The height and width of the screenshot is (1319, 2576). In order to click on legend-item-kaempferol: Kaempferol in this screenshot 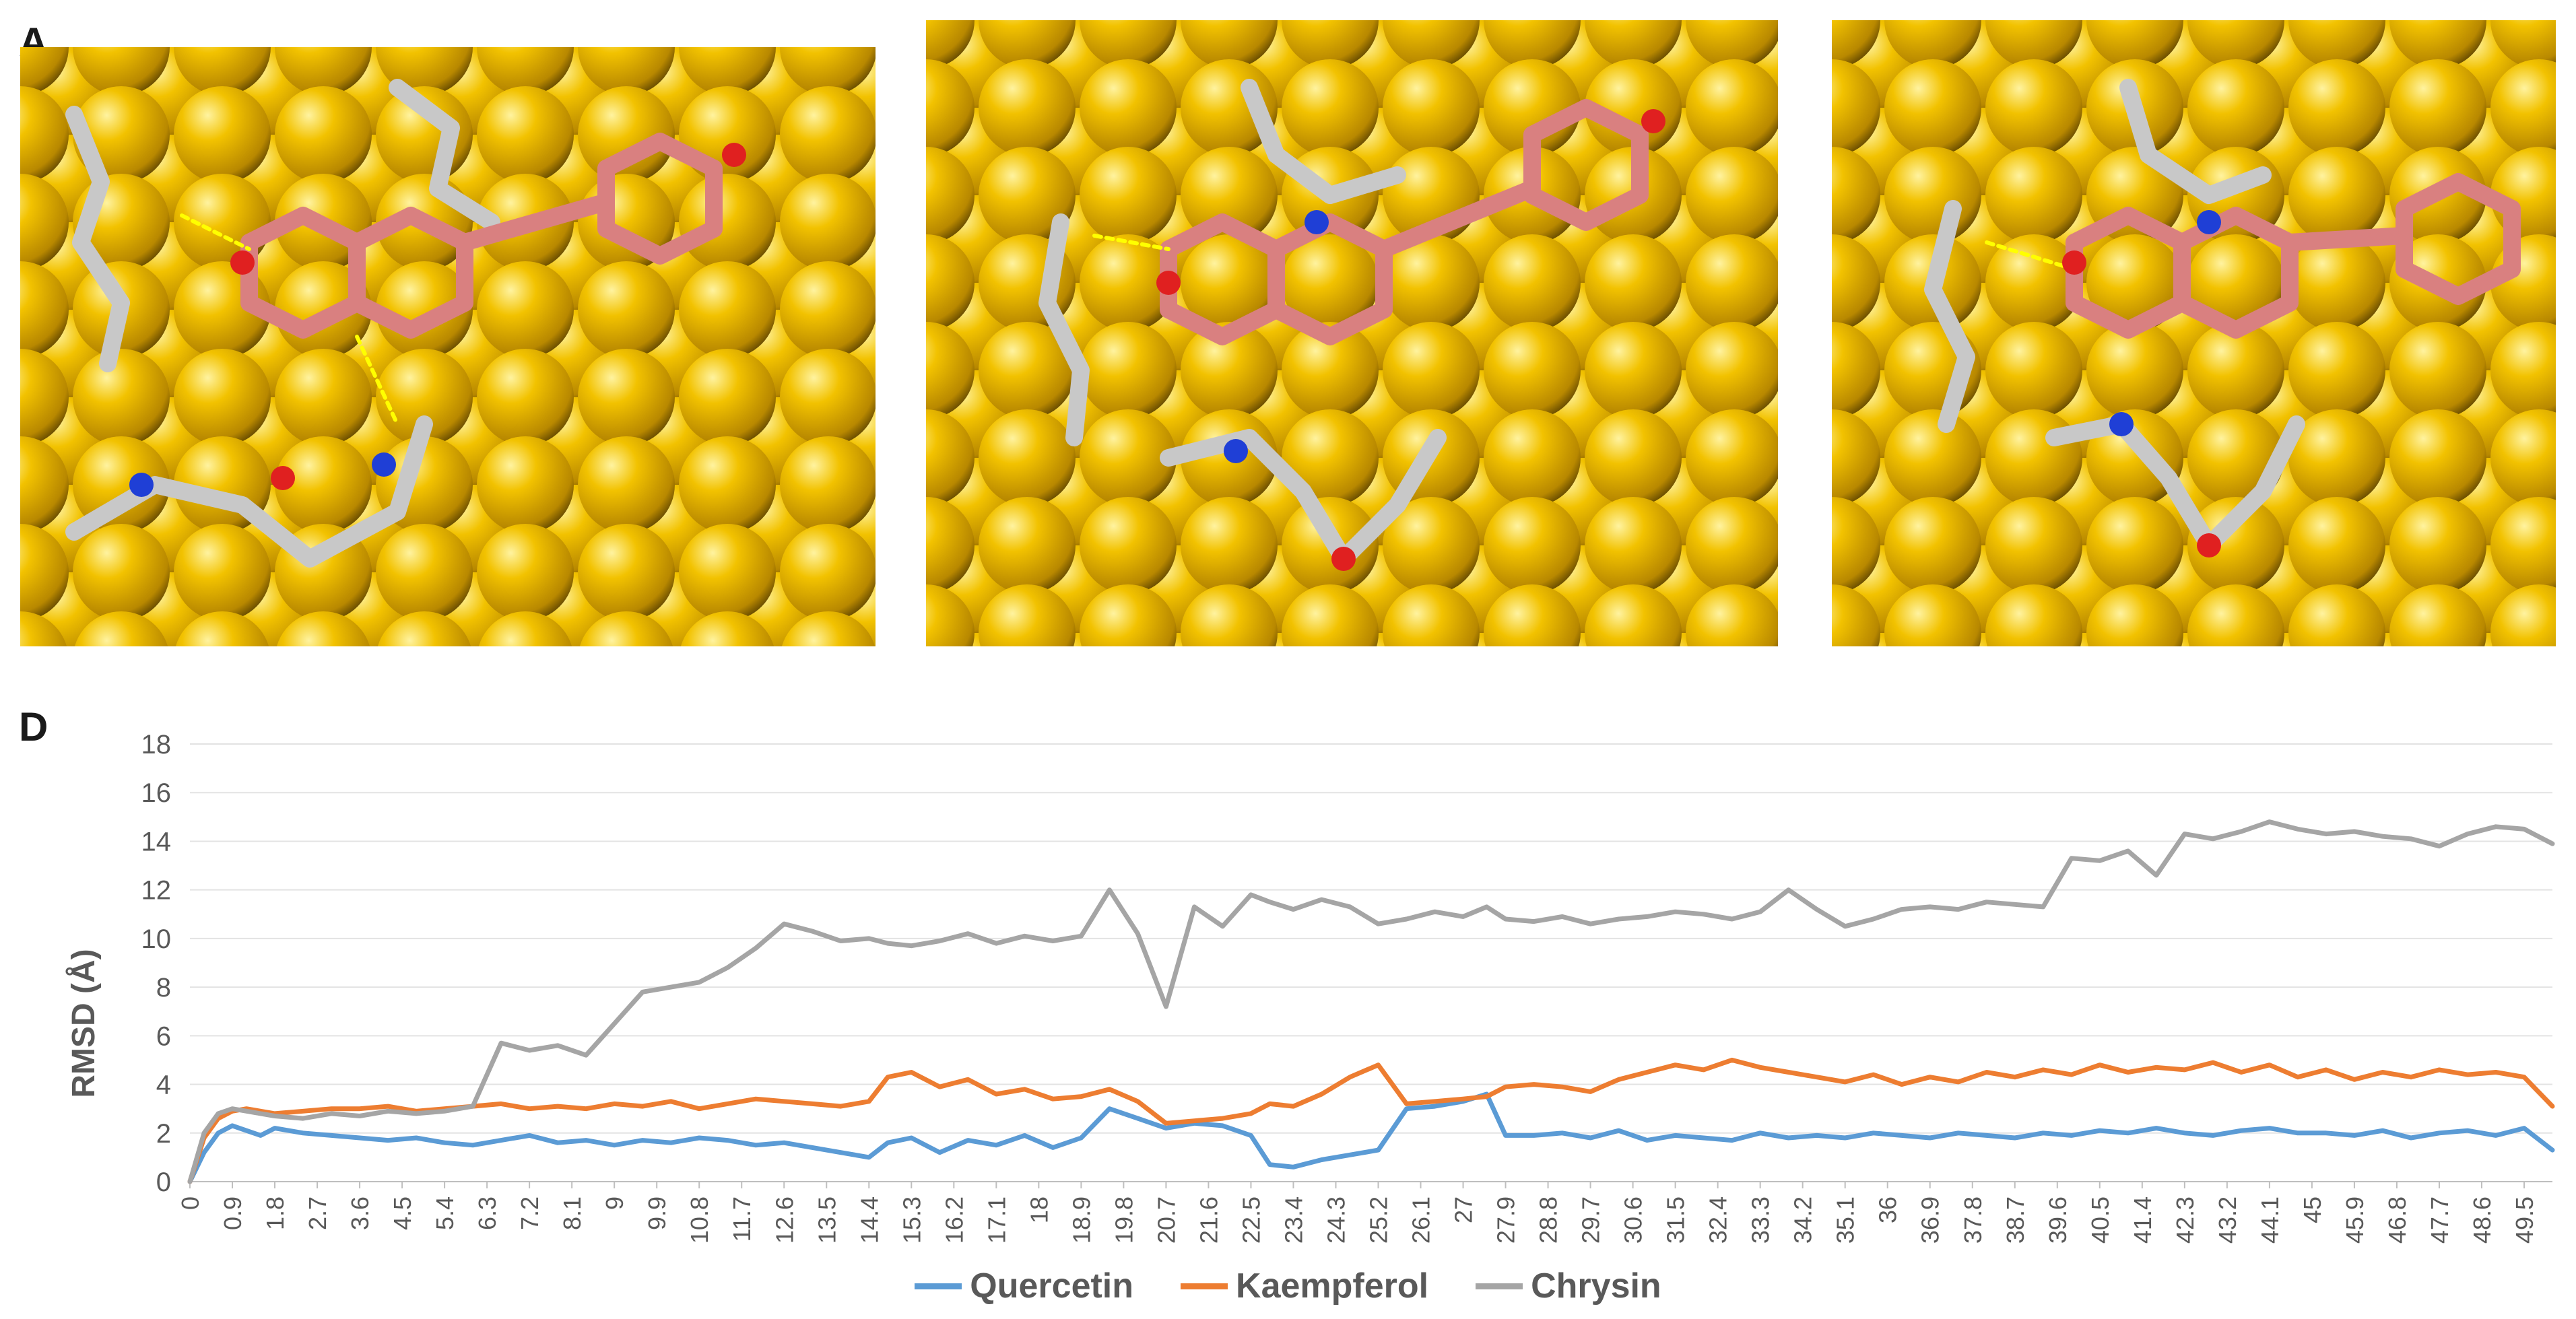, I will do `click(1304, 1286)`.